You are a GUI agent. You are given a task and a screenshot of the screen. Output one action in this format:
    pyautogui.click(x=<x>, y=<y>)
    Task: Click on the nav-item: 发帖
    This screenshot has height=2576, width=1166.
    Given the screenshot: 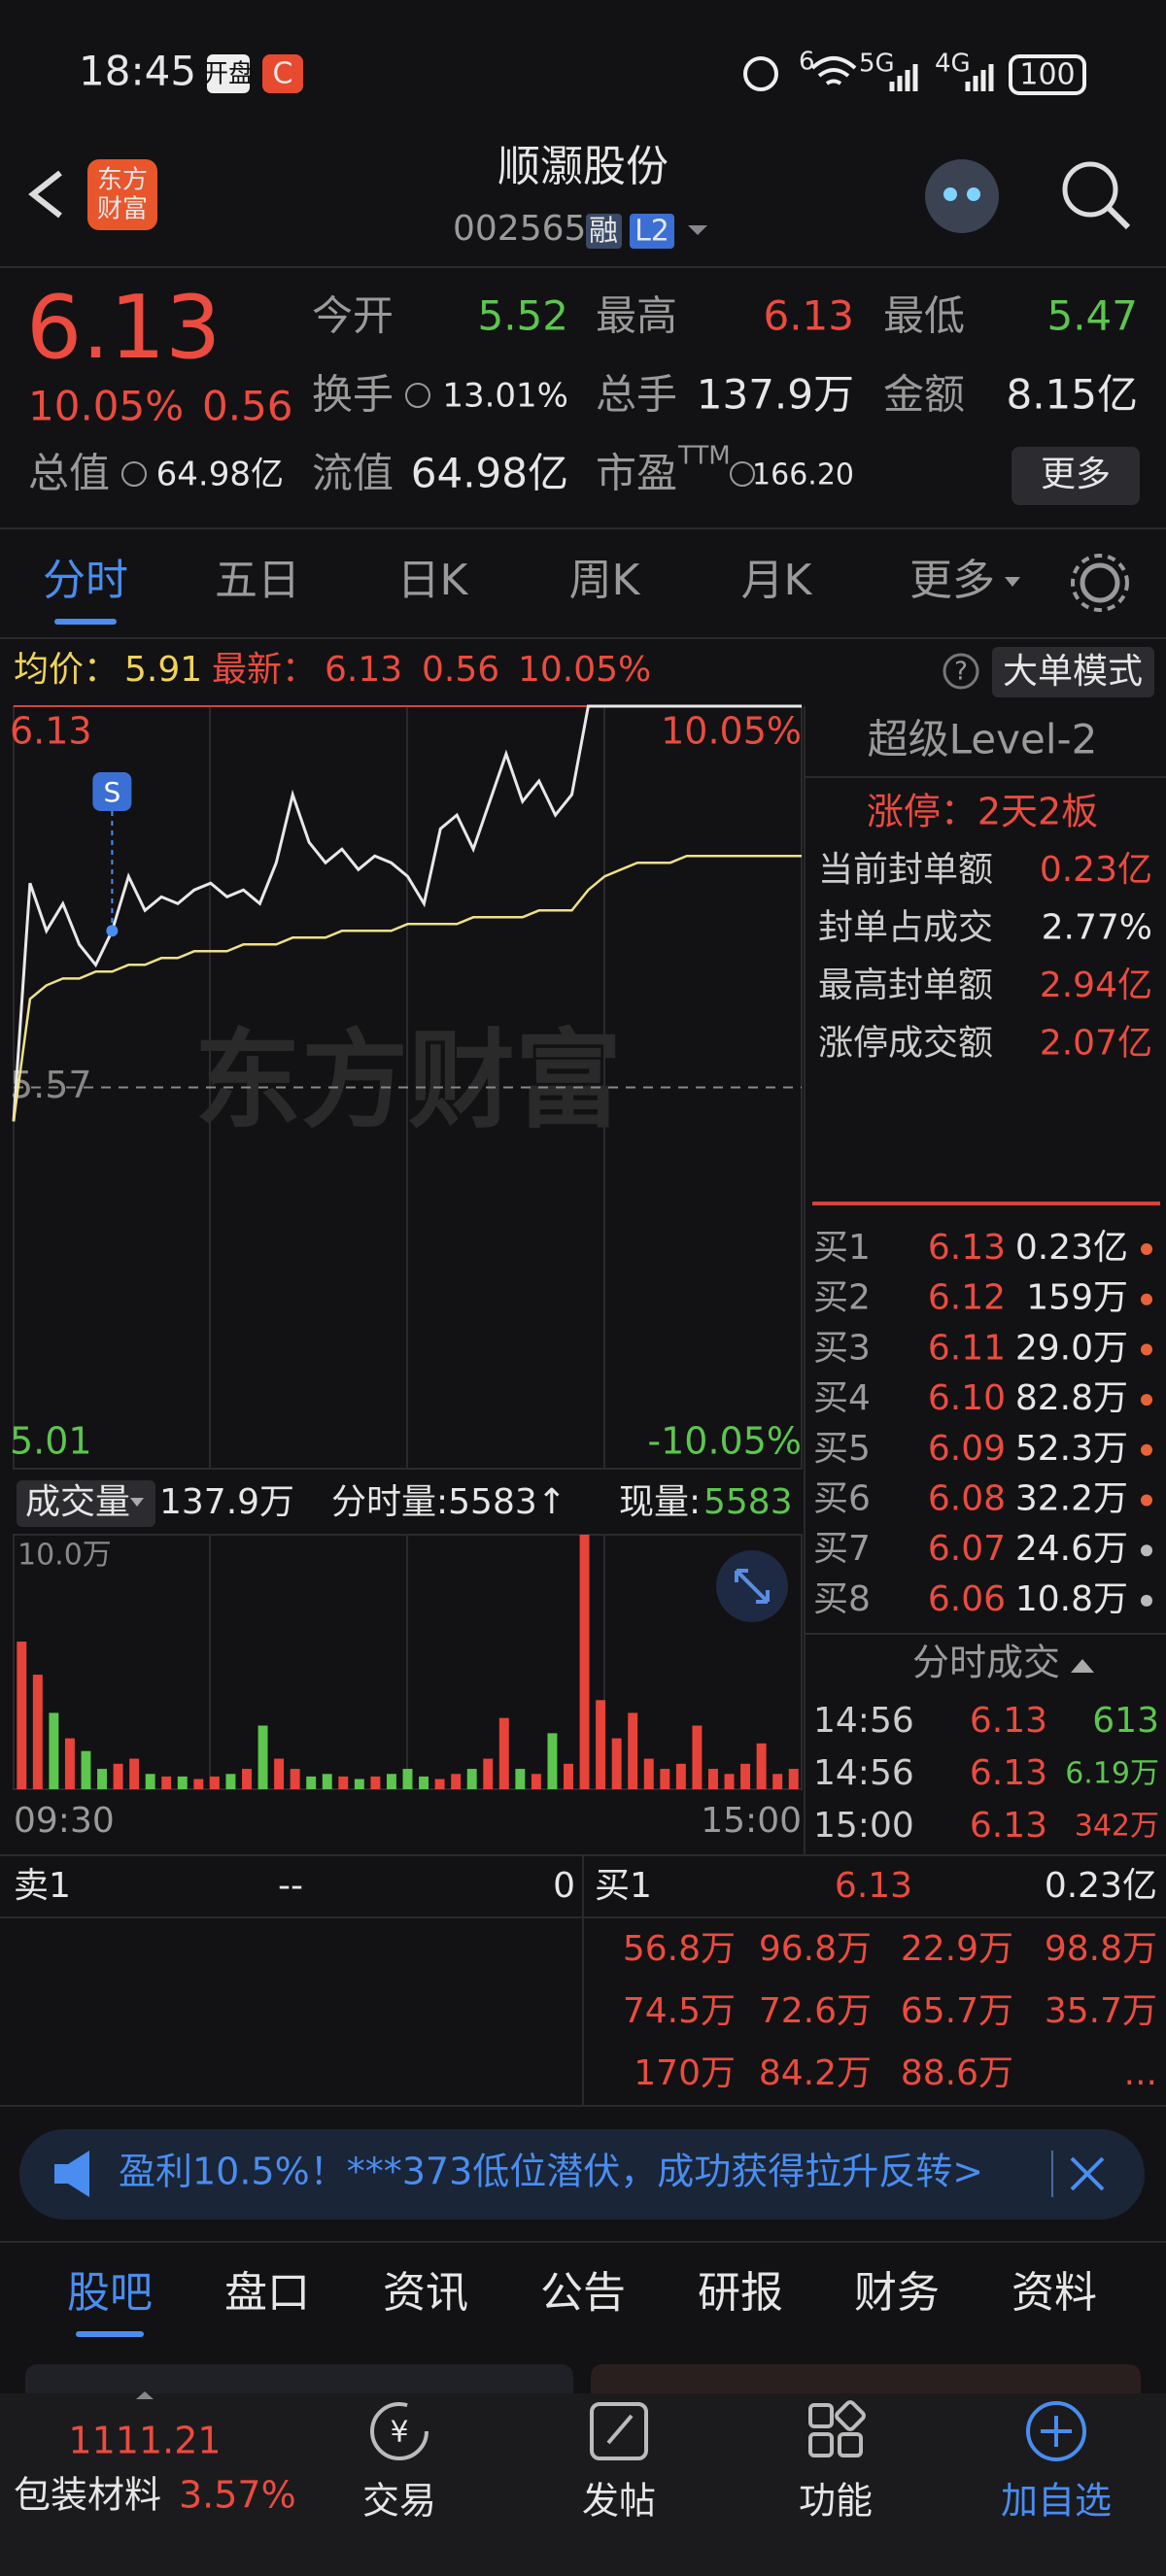 What is the action you would take?
    pyautogui.click(x=619, y=2501)
    